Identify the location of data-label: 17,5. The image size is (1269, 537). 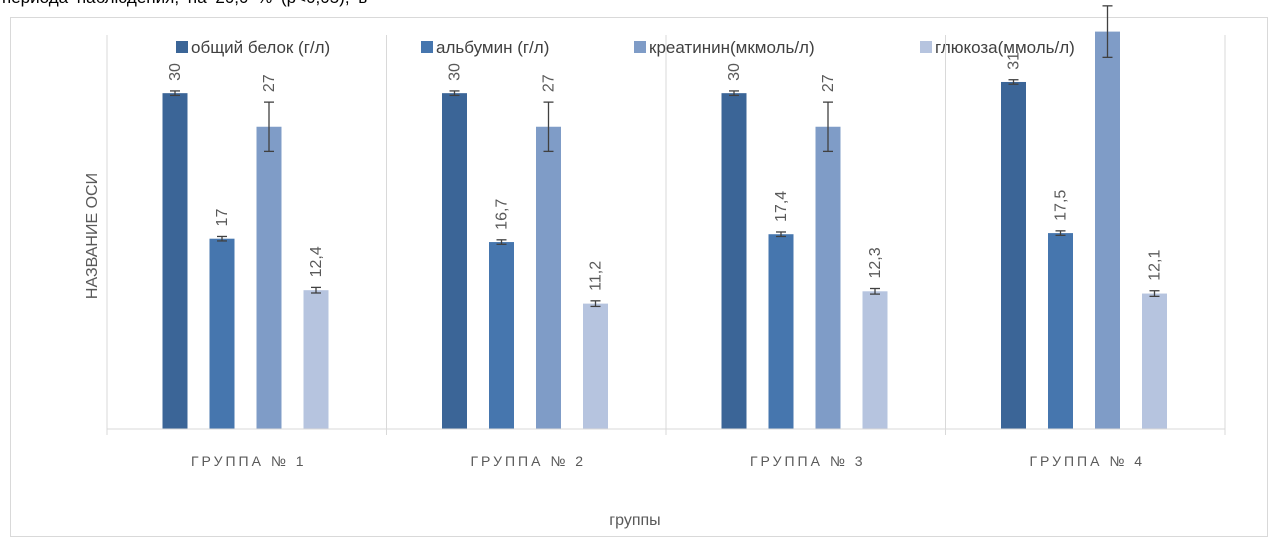
(1061, 205).